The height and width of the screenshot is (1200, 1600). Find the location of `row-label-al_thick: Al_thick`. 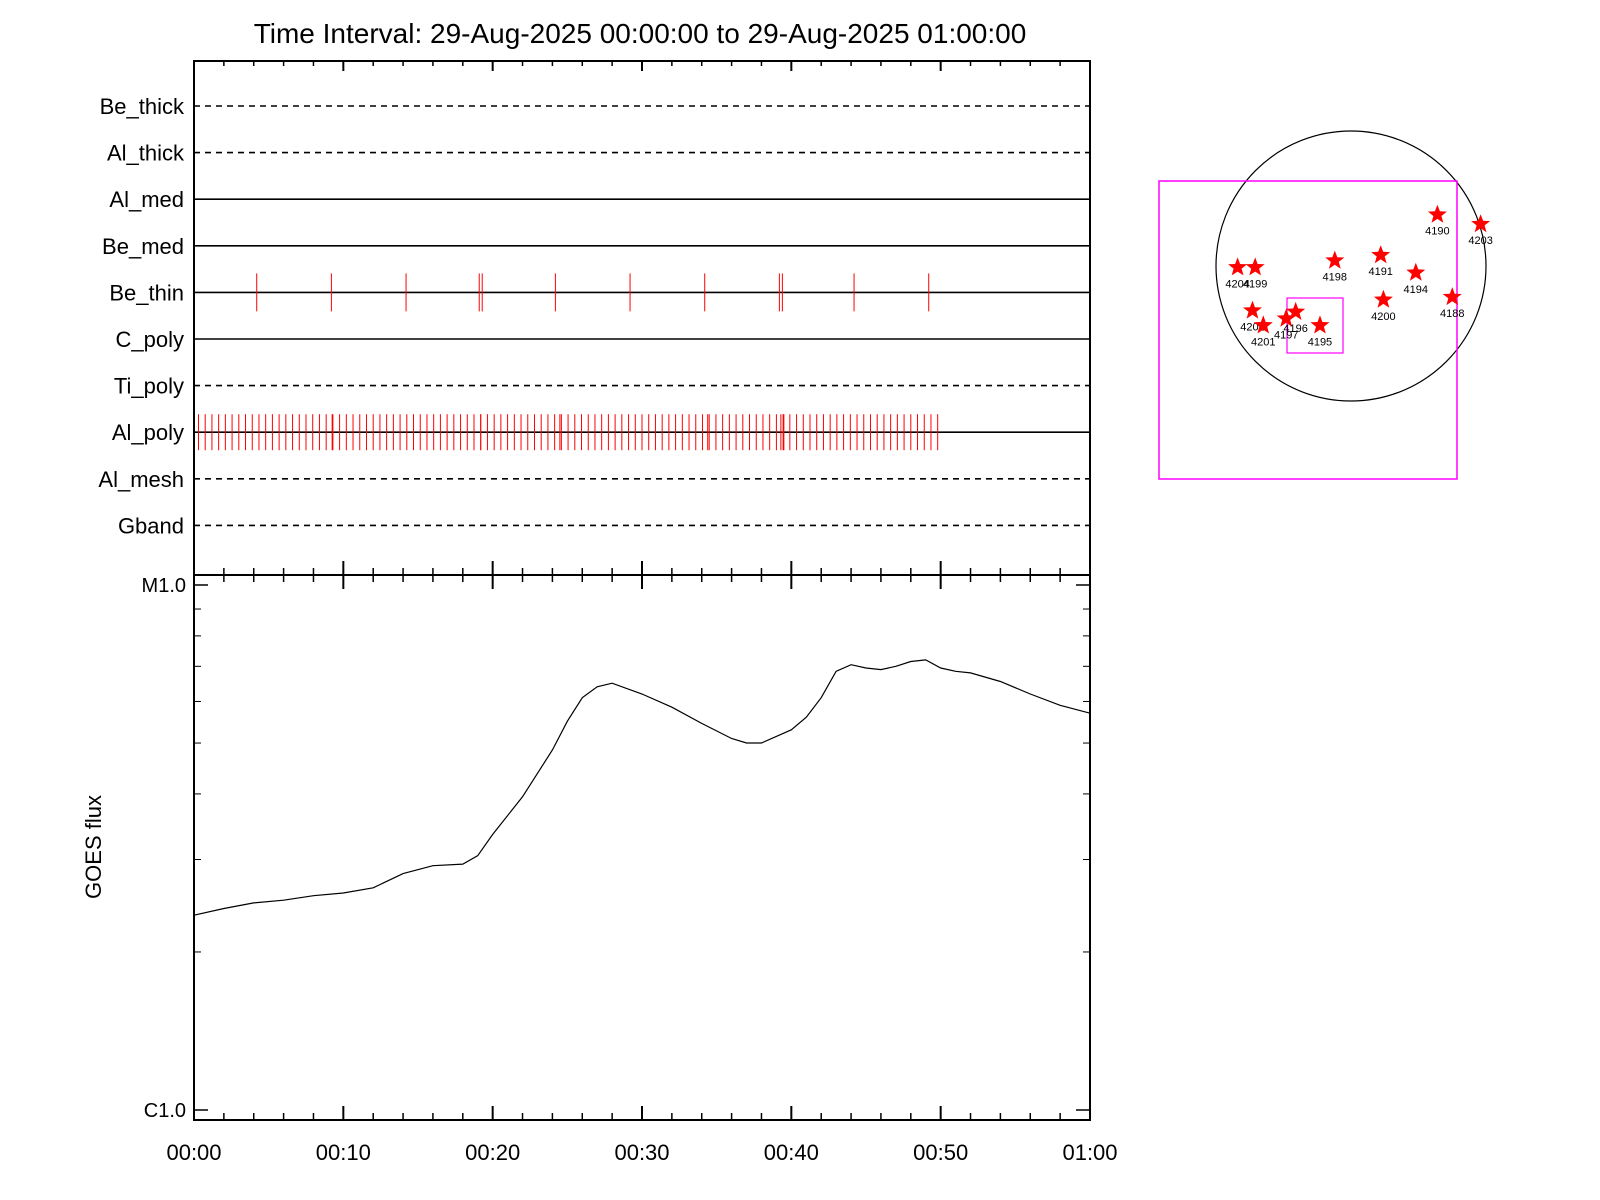

row-label-al_thick: Al_thick is located at coordinates (146, 153).